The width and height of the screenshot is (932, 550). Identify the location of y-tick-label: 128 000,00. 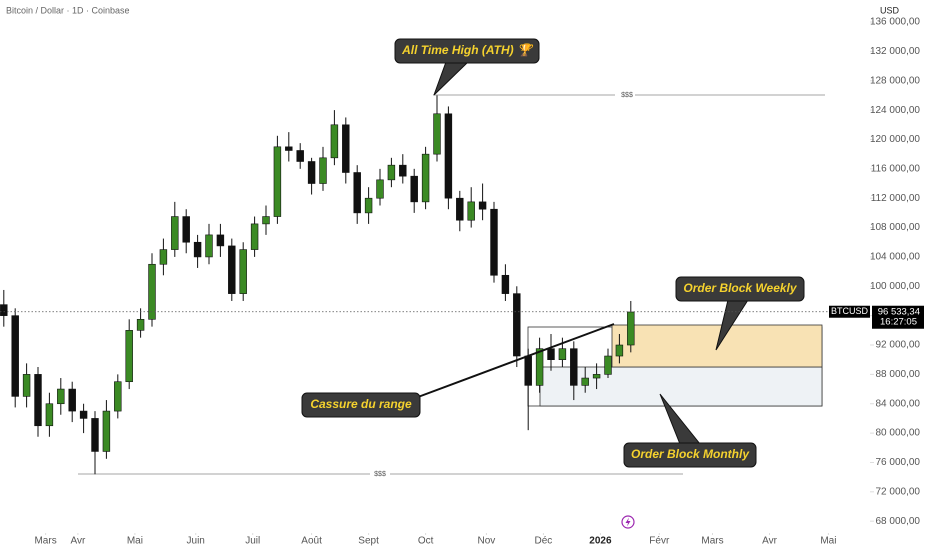
(895, 80).